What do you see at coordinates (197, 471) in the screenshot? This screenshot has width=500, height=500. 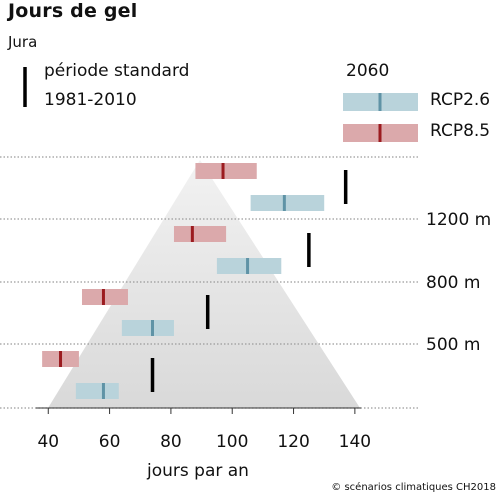 I see `x-axis-label: jours par an` at bounding box center [197, 471].